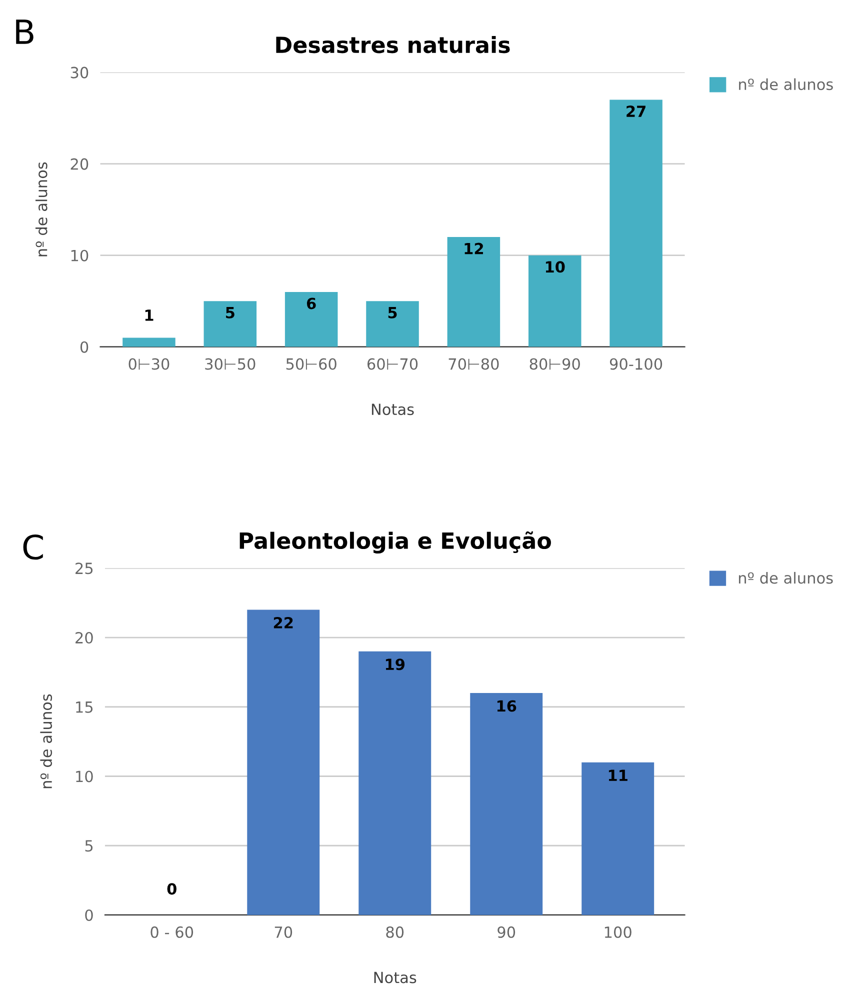 This screenshot has height=991, width=857. I want to click on data-label: 11, so click(618, 775).